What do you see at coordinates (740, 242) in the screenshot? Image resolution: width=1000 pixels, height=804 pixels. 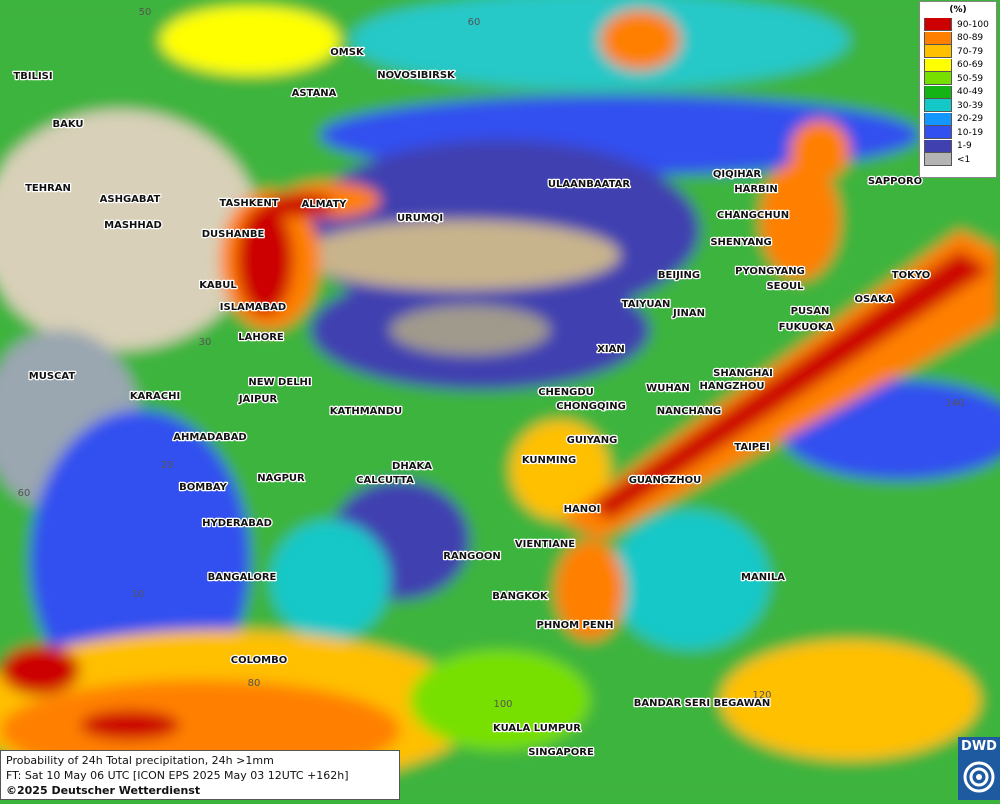 I see `city-label: SHENYANG` at bounding box center [740, 242].